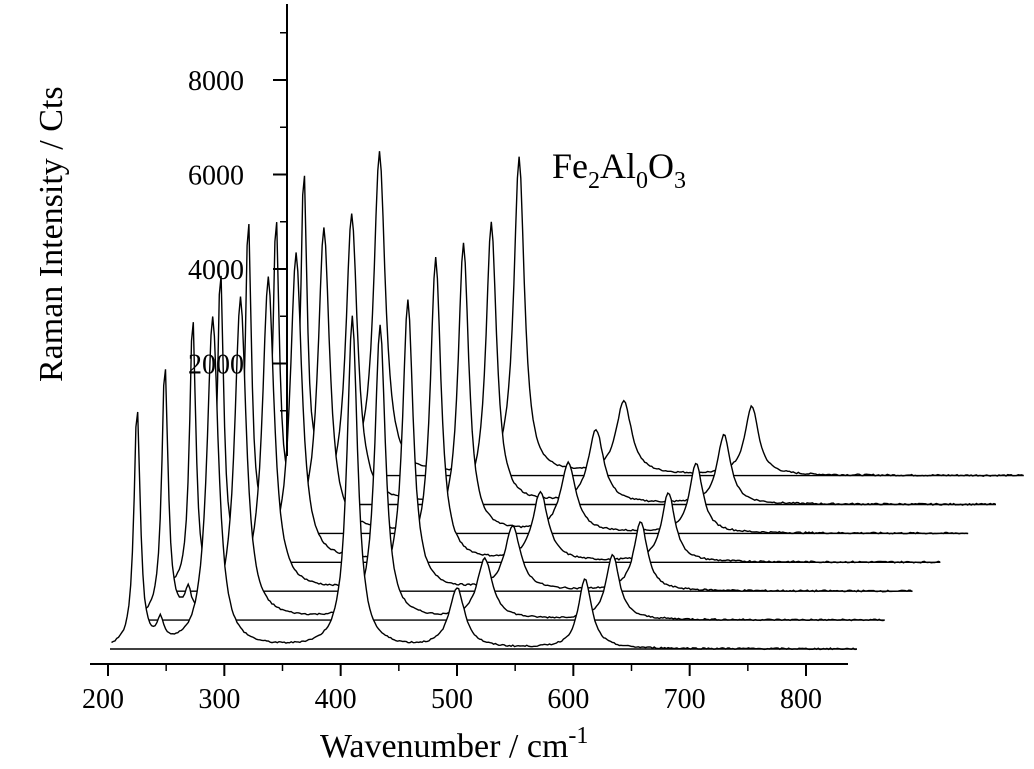 The width and height of the screenshot is (1034, 769). I want to click on y-tick-label: 6000, so click(216, 176).